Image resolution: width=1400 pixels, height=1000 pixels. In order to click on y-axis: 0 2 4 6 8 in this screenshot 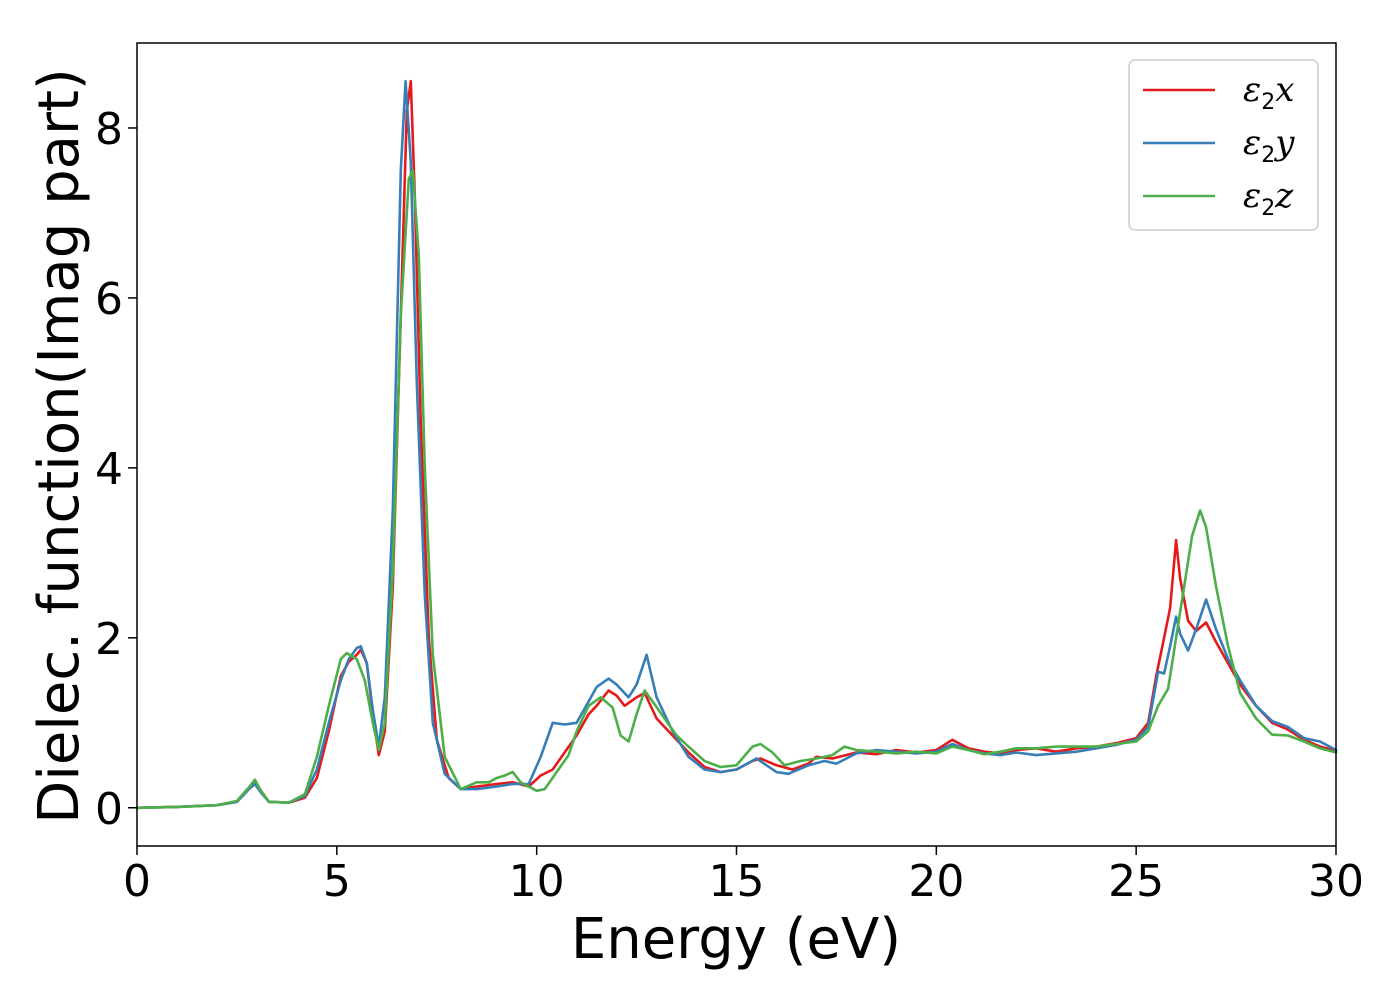, I will do `click(116, 469)`.